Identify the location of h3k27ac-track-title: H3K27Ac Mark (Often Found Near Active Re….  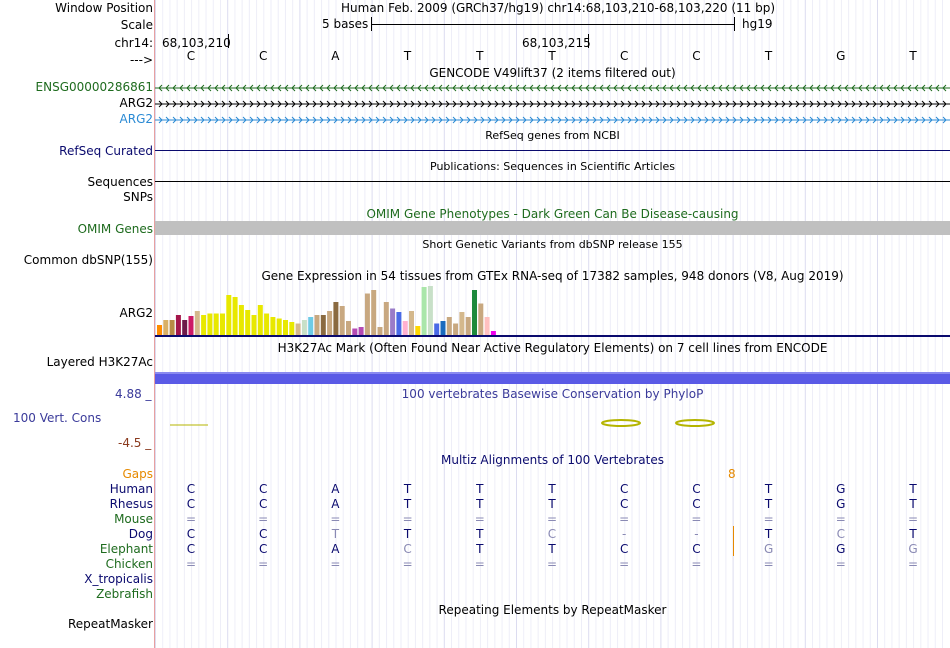
(552, 348).